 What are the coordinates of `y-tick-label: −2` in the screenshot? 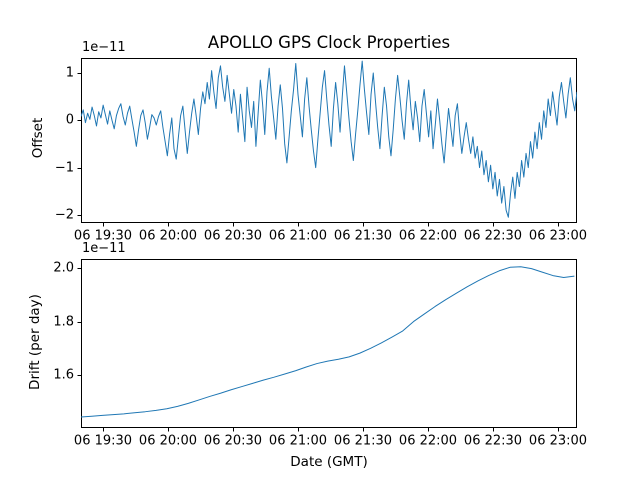 It's located at (64, 215).